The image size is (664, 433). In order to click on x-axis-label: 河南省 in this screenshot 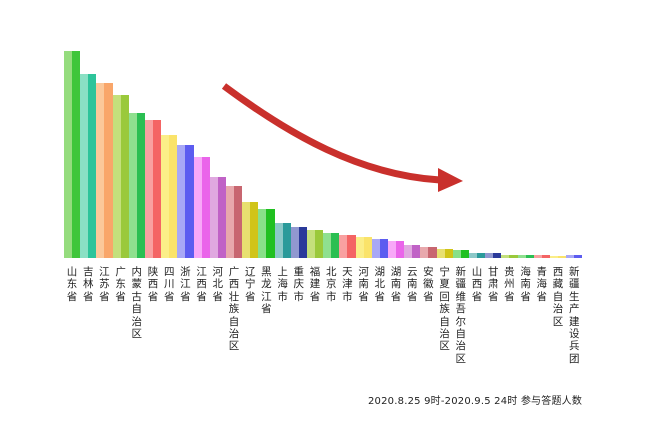, I will do `click(363, 284)`.